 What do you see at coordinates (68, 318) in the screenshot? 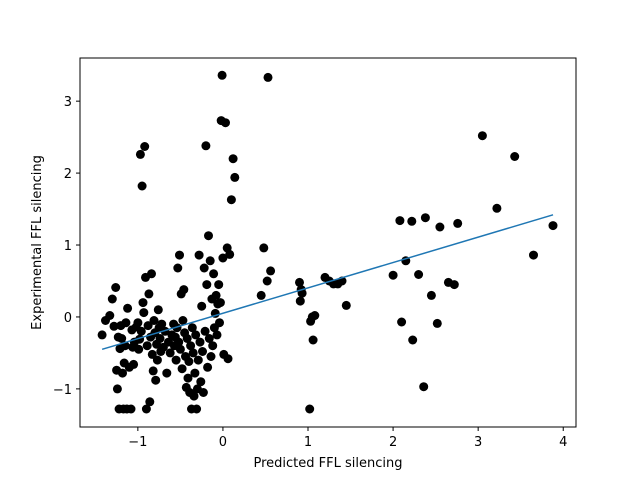
I see `y-tick-label: 0` at bounding box center [68, 318].